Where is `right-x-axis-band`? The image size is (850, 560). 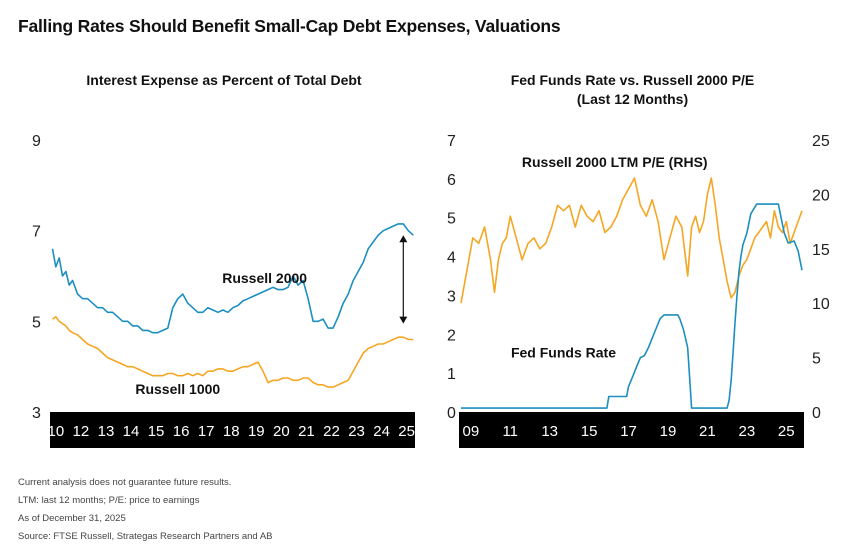
right-x-axis-band is located at coordinates (631, 430).